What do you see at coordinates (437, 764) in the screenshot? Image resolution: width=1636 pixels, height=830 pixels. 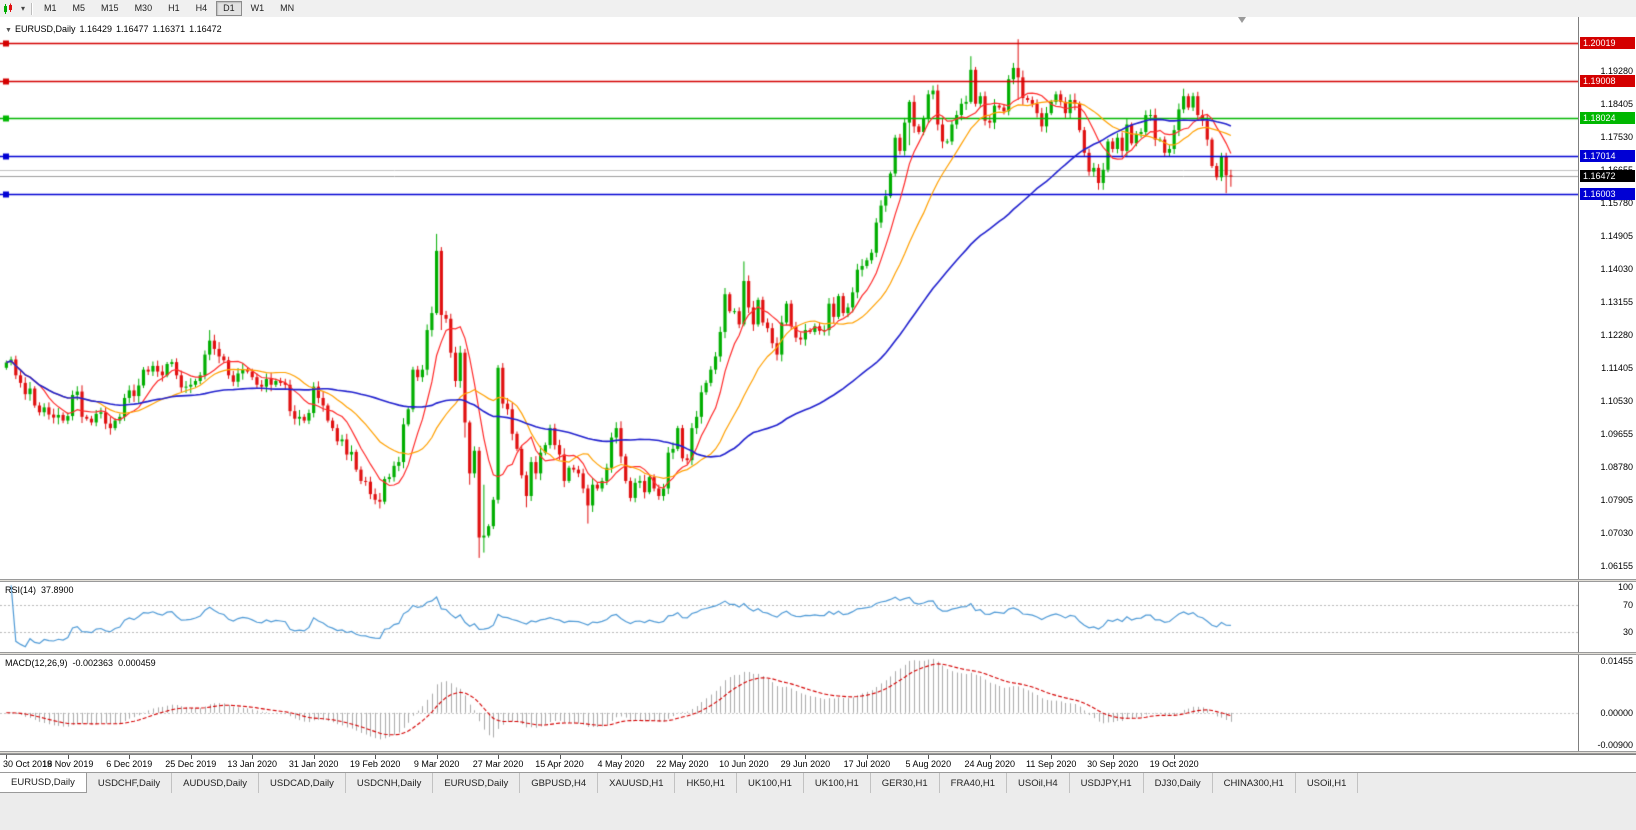 I see `date-axis-label: 9 Mar 2020` at bounding box center [437, 764].